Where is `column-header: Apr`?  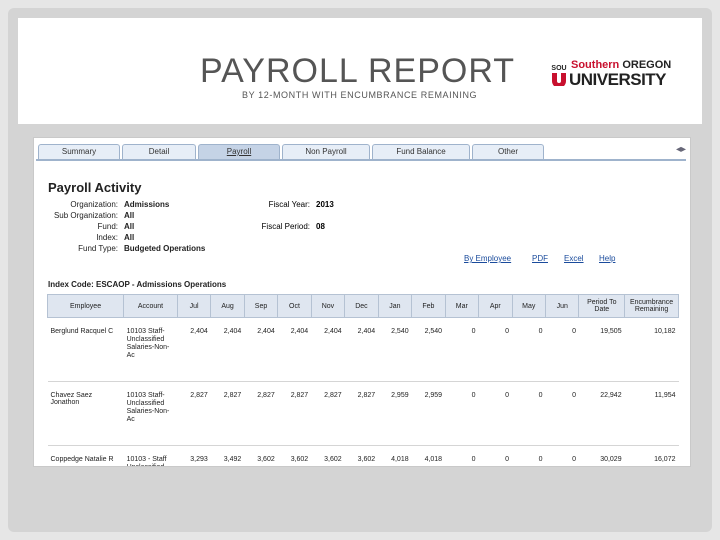
column-header: Apr is located at coordinates (495, 306).